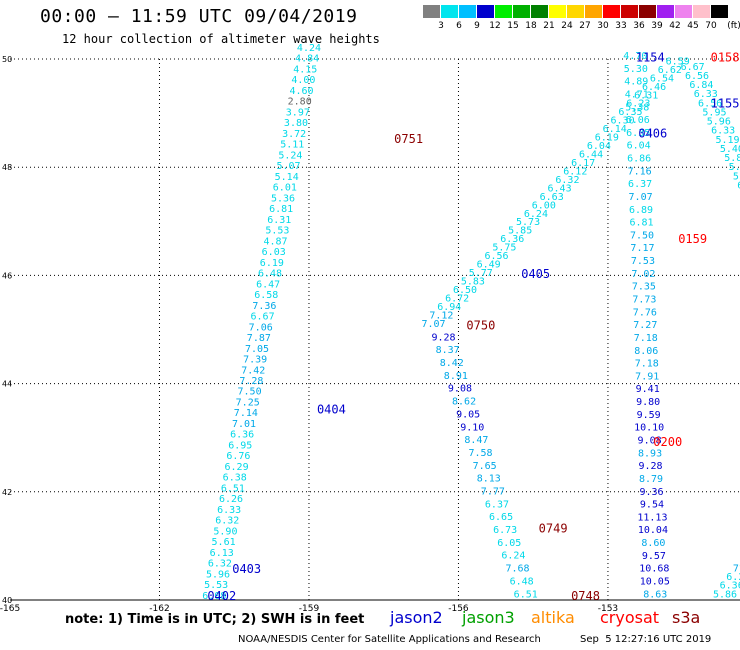 The height and width of the screenshot is (650, 740). Describe the element at coordinates (639, 146) in the screenshot. I see `wave-height-value: 6.04` at that location.